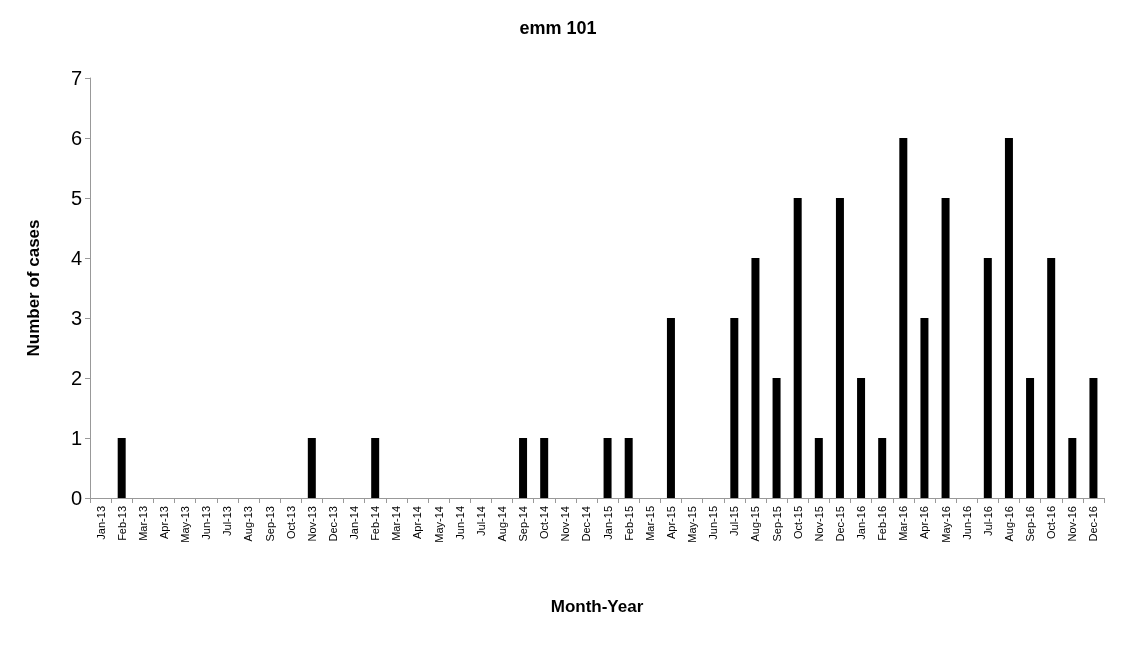  What do you see at coordinates (1093, 524) in the screenshot?
I see `x-tick-label: Dec-16` at bounding box center [1093, 524].